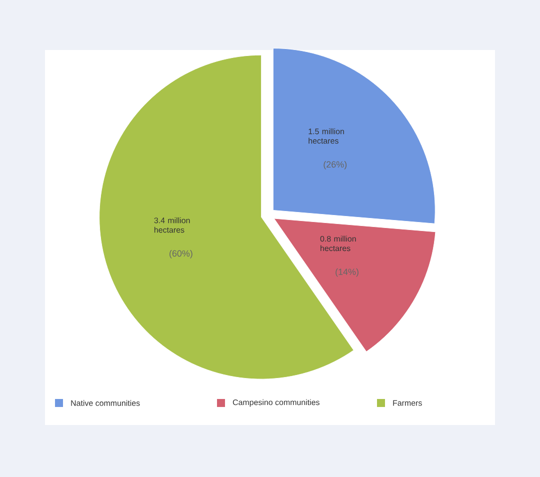 This screenshot has width=540, height=477. I want to click on text: (14%), so click(347, 272).